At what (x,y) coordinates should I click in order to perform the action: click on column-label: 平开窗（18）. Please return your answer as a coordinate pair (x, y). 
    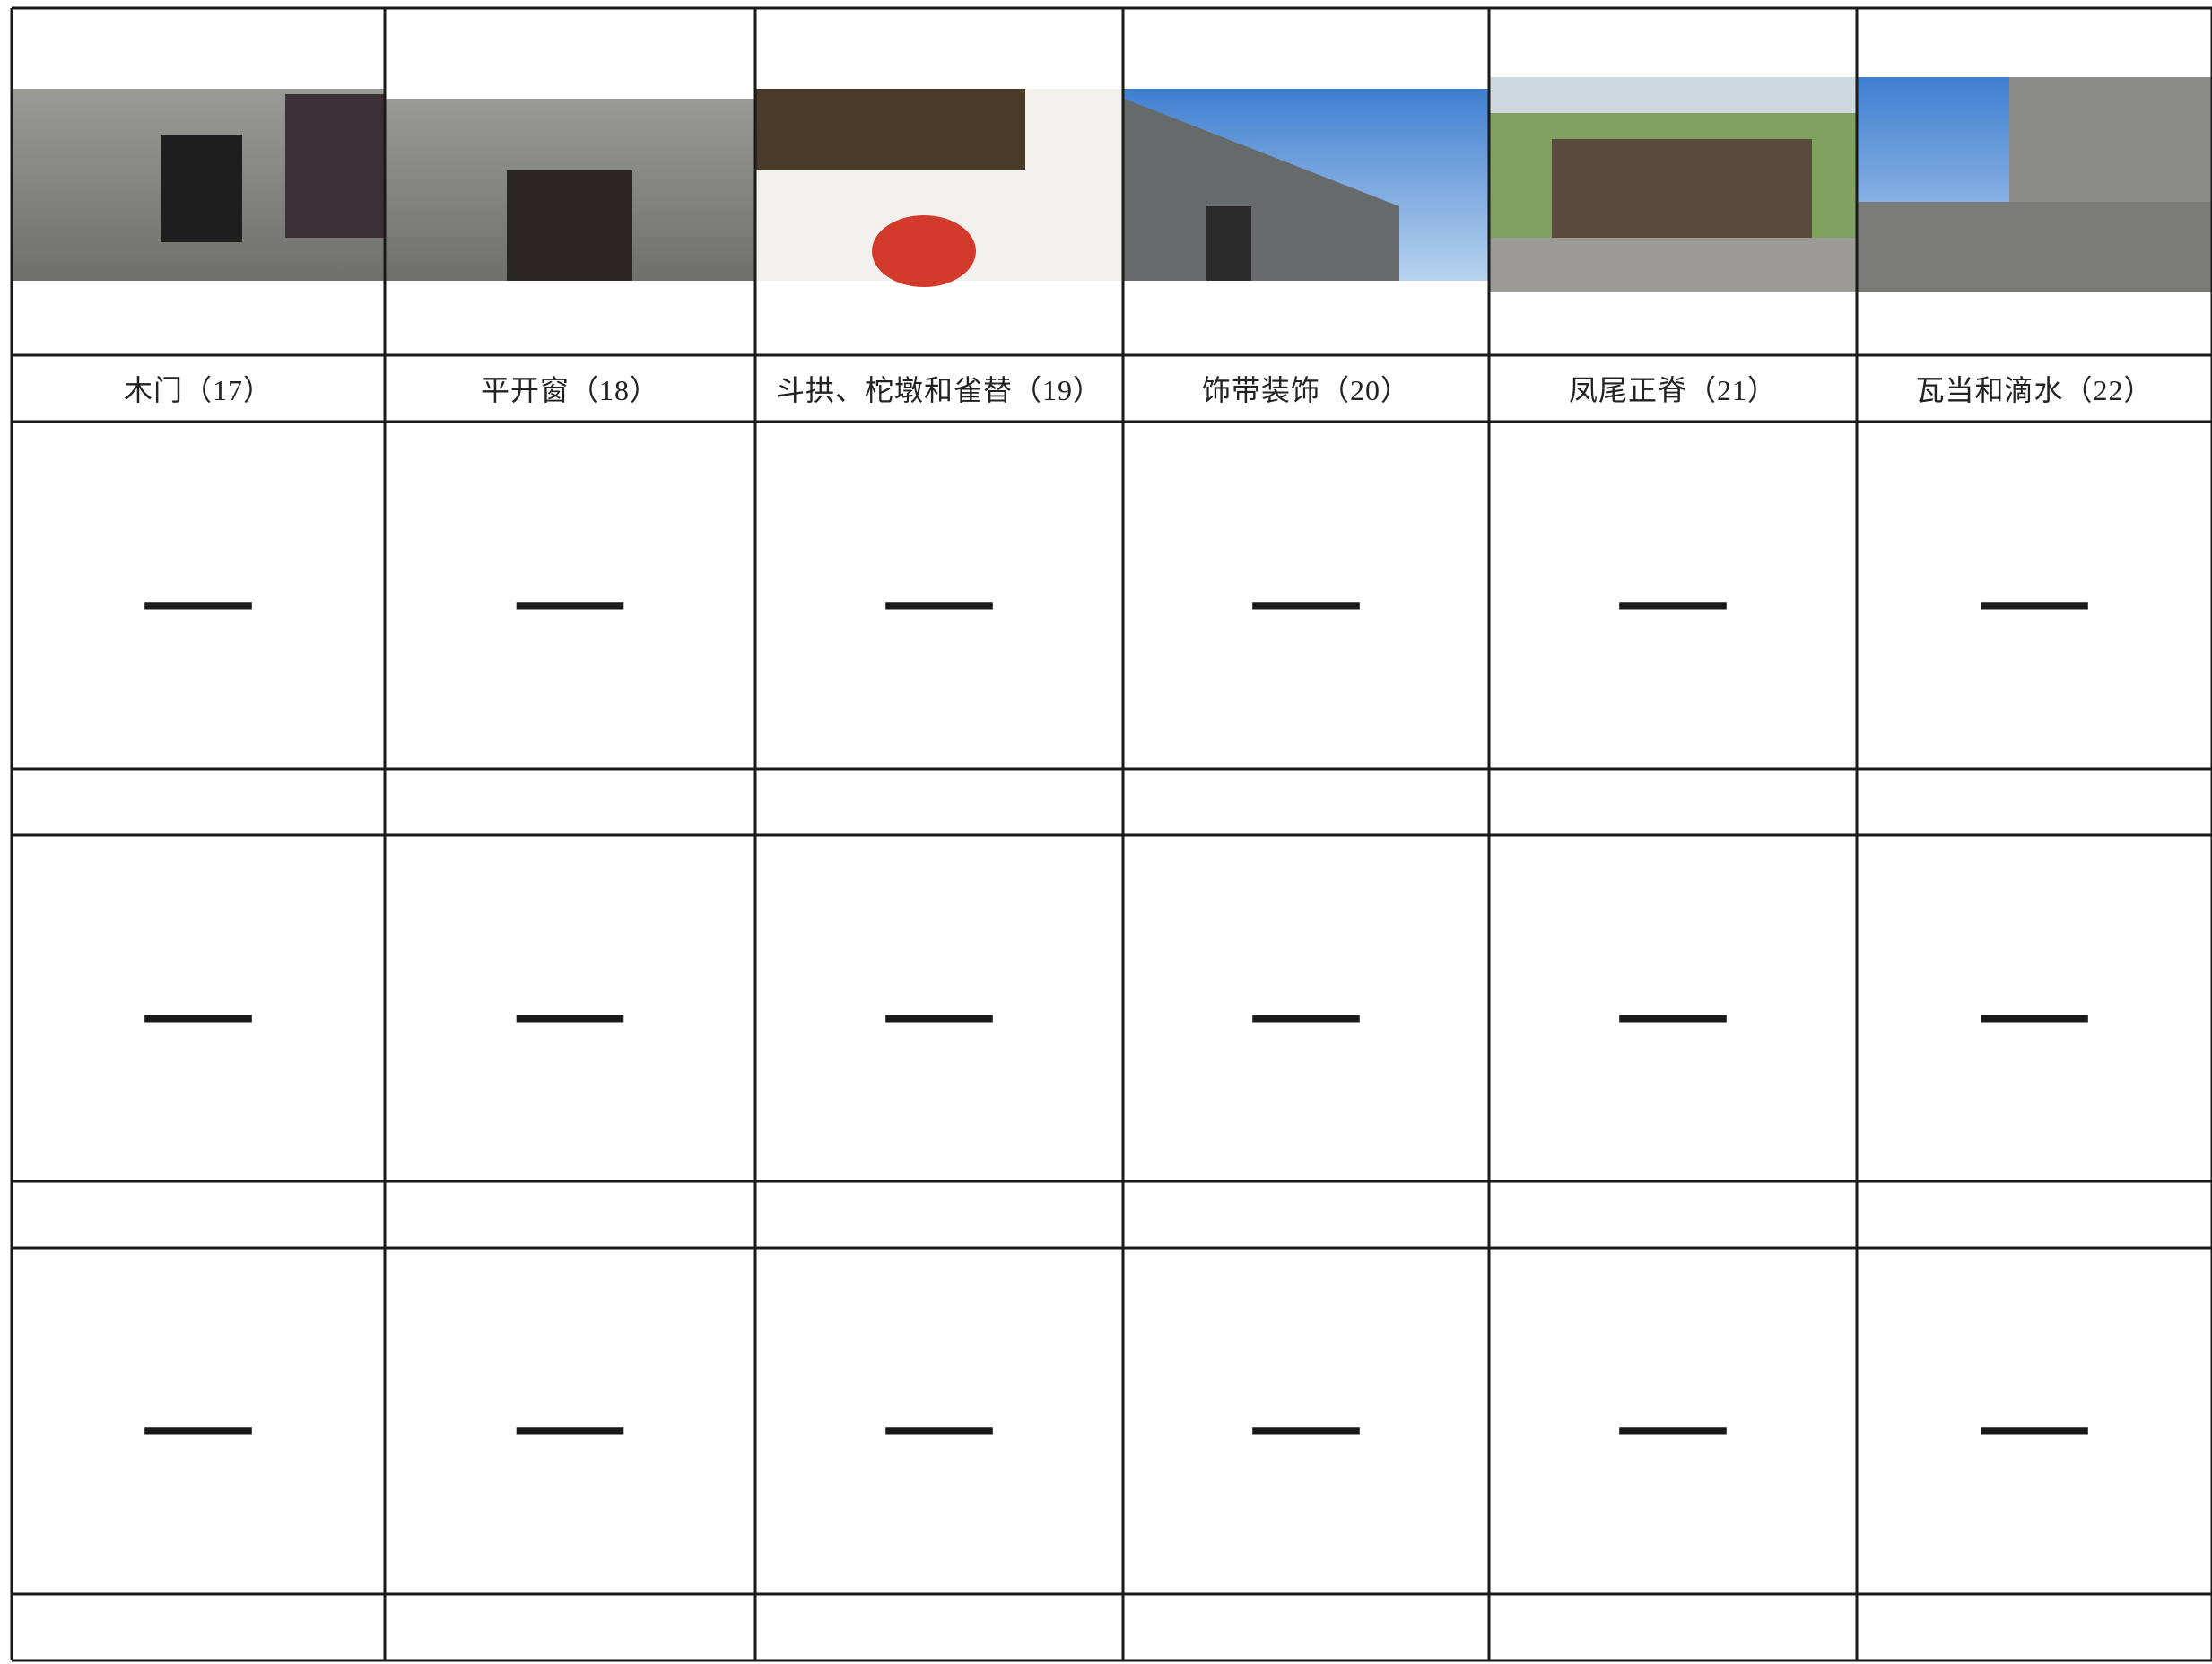
    Looking at the image, I should click on (569, 390).